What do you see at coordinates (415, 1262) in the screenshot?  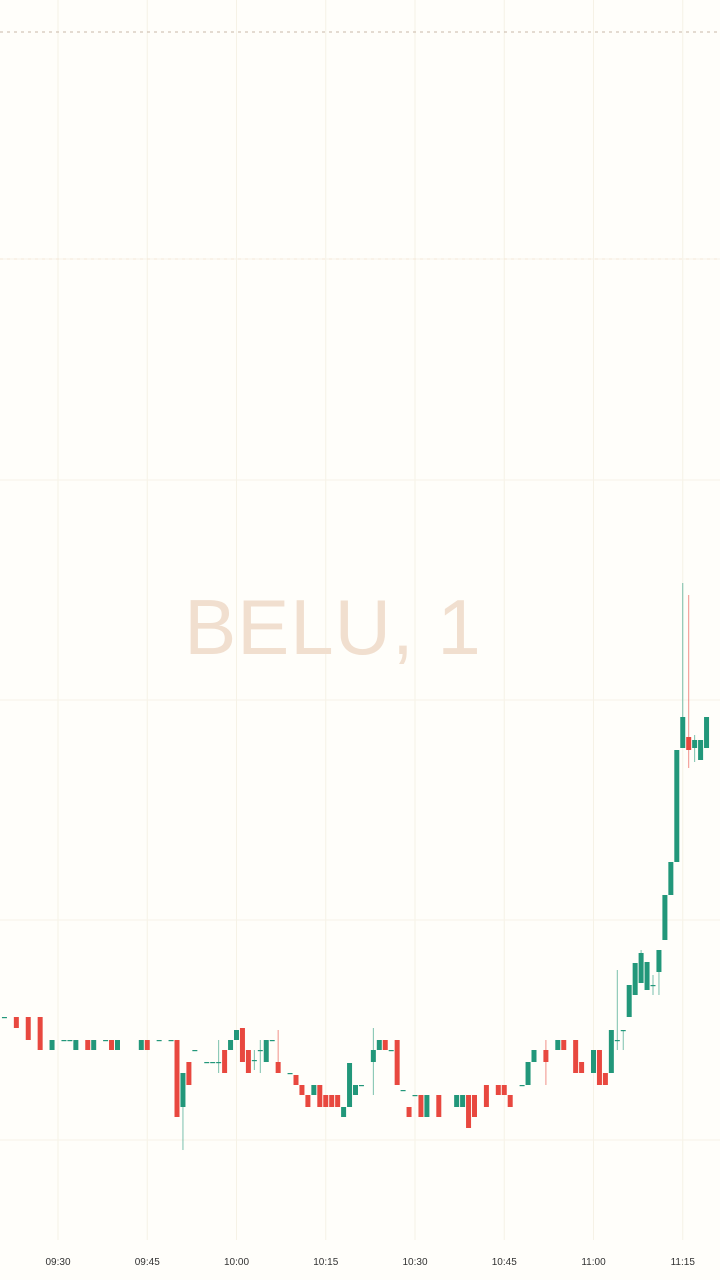 I see `x-tick-label: 10:30` at bounding box center [415, 1262].